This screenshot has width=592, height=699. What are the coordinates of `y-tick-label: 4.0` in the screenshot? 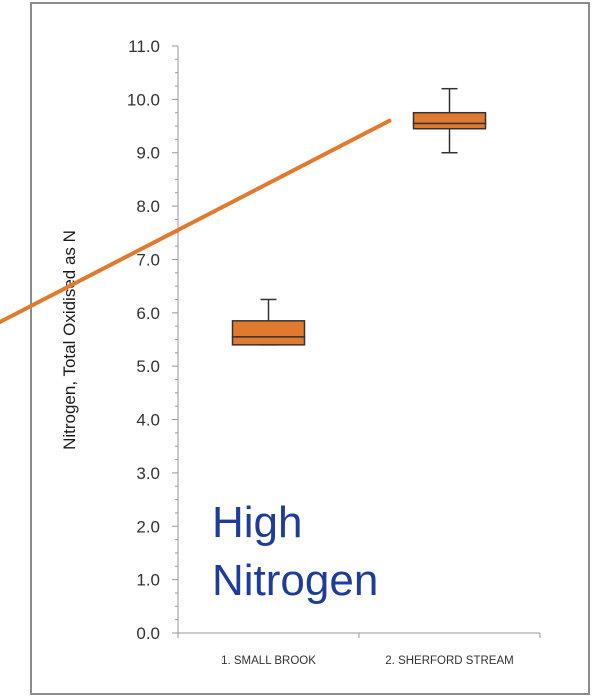 It's located at (148, 420).